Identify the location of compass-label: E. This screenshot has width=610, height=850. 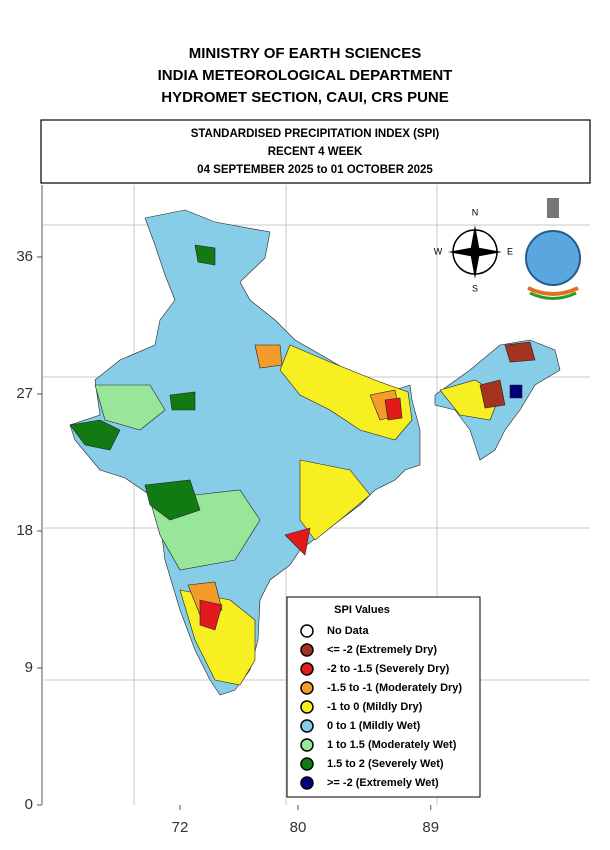
(510, 251).